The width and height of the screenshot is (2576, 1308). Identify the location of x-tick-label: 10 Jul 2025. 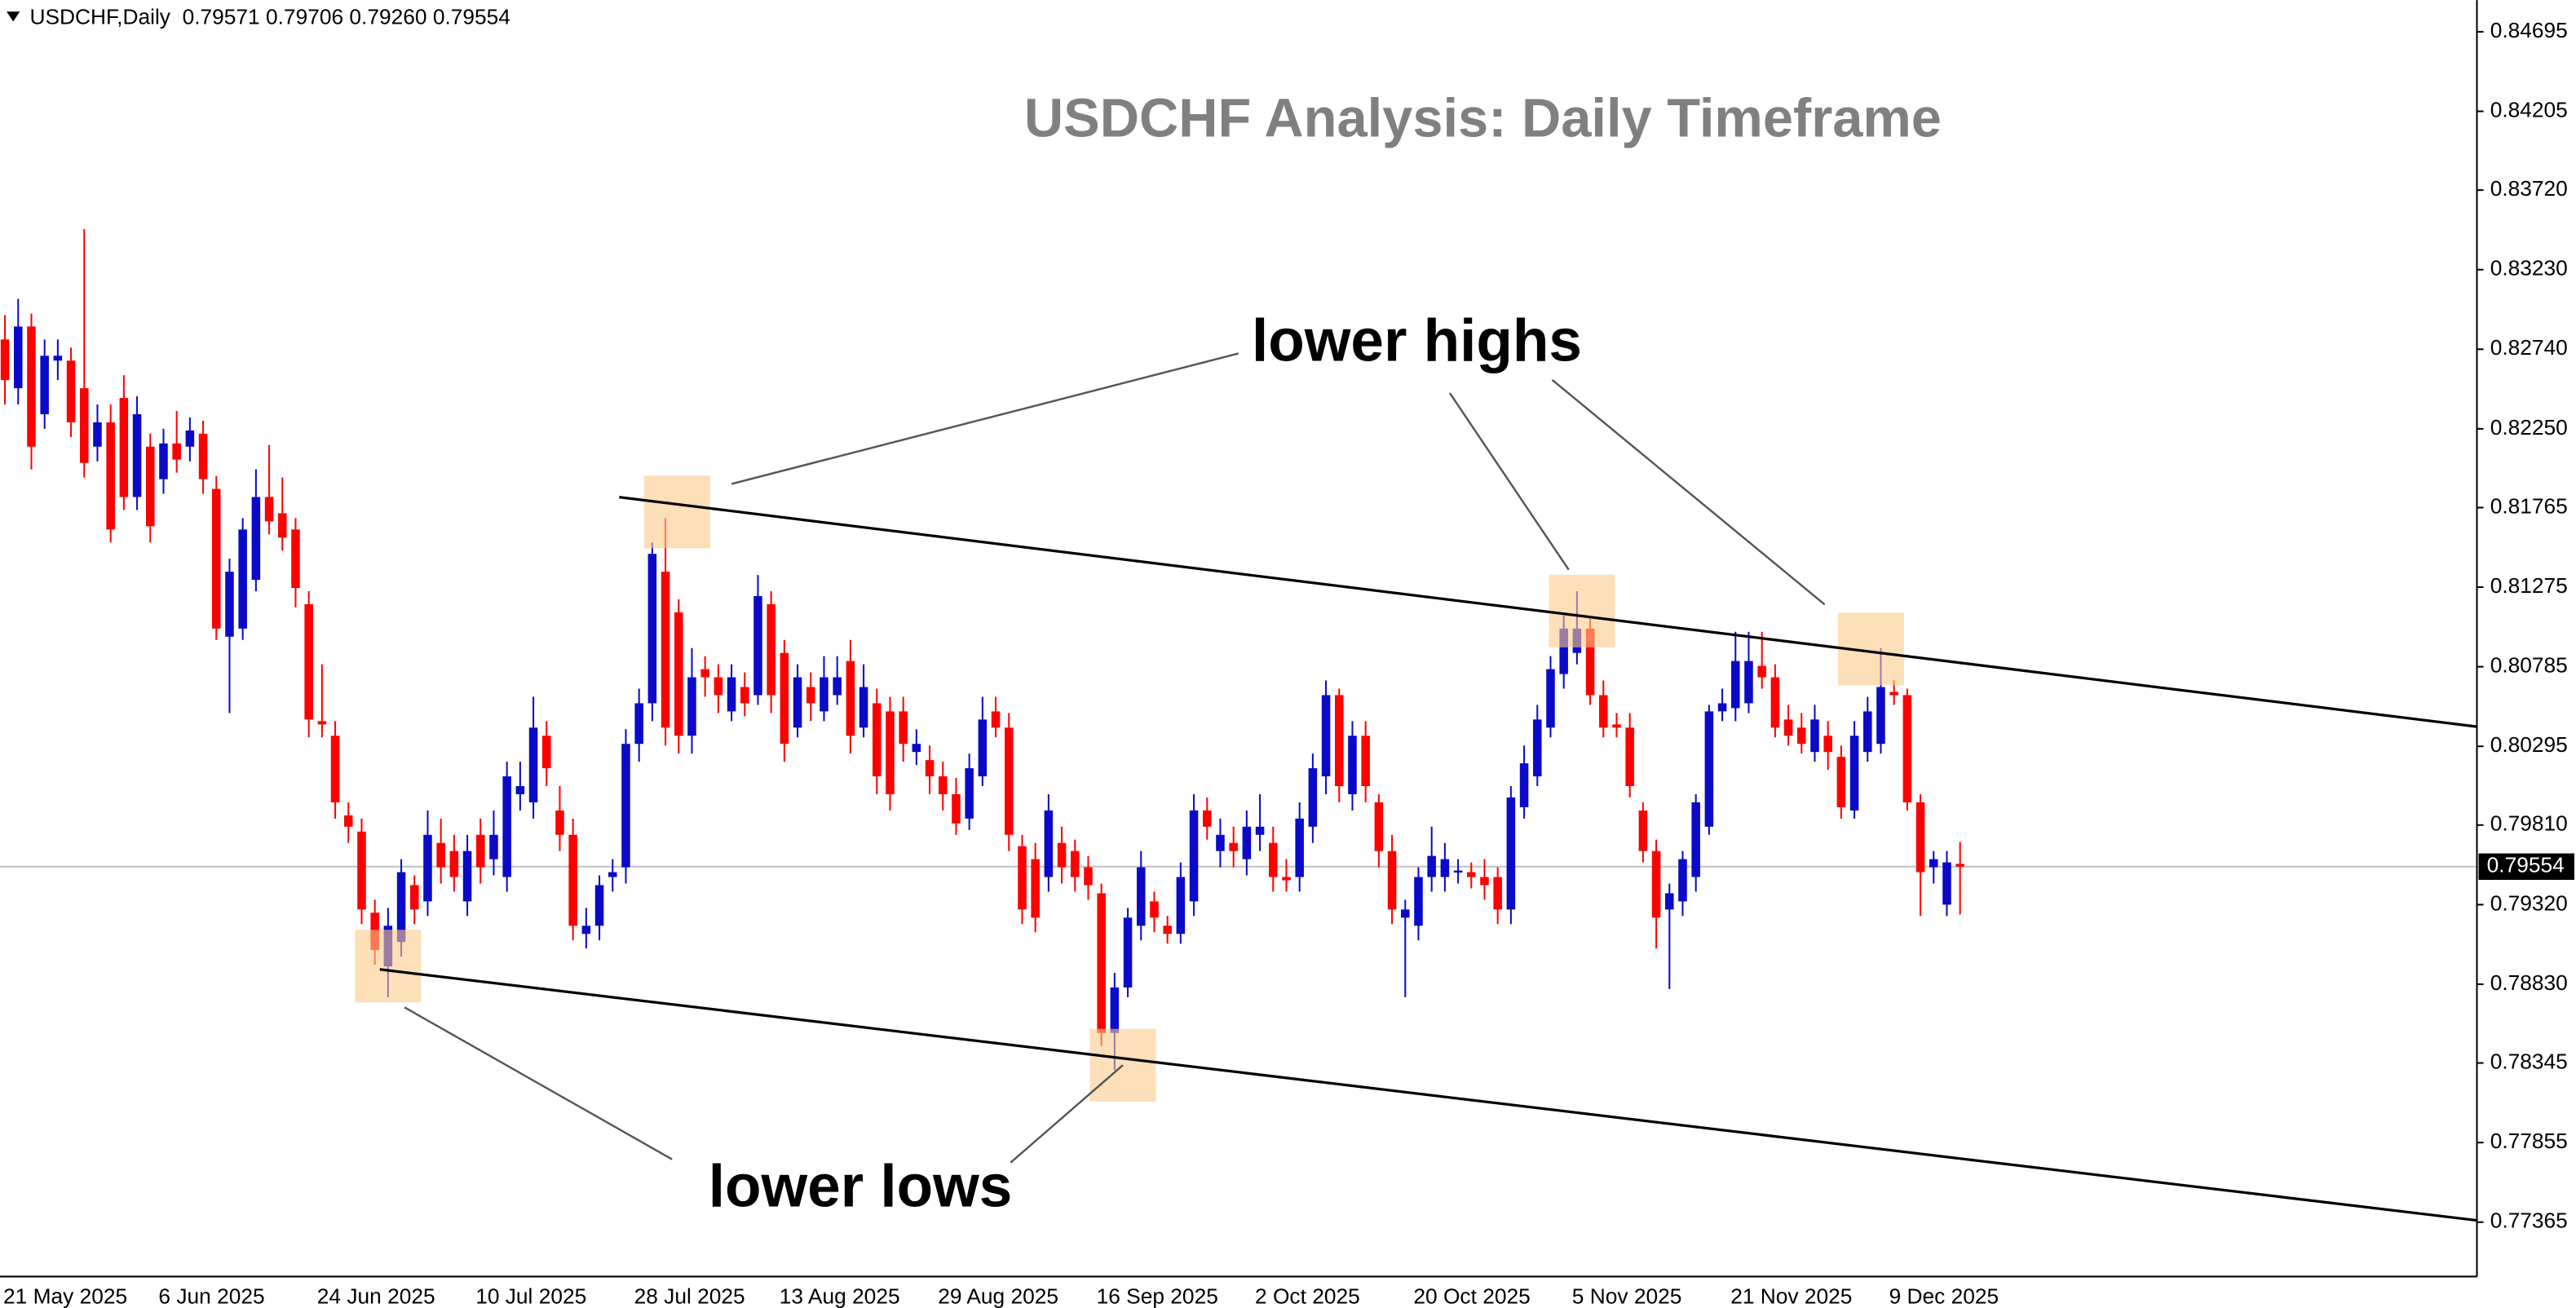
(530, 1296).